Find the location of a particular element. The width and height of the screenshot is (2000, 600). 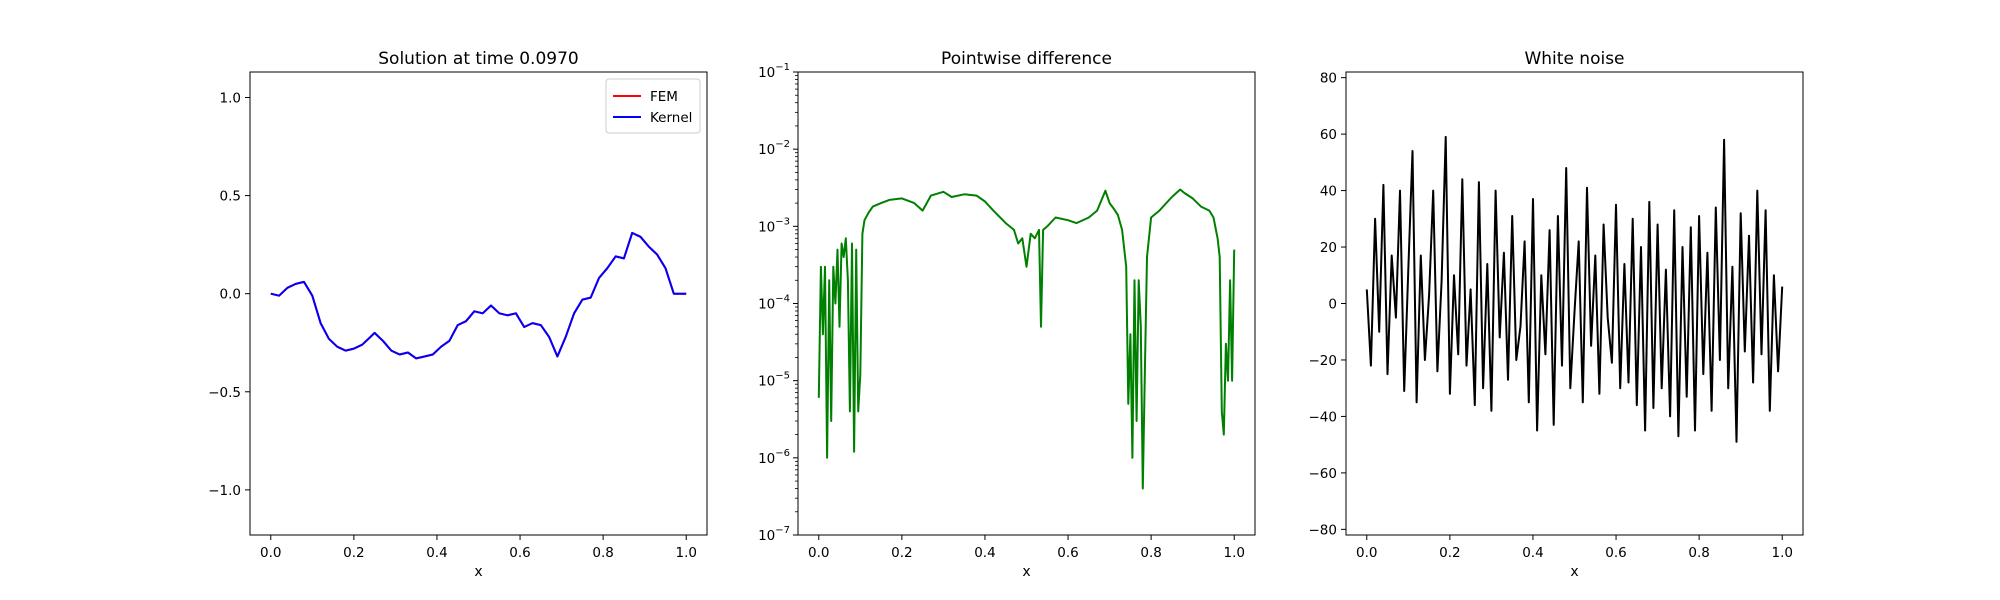

chart-title: White noise is located at coordinates (1574, 59).